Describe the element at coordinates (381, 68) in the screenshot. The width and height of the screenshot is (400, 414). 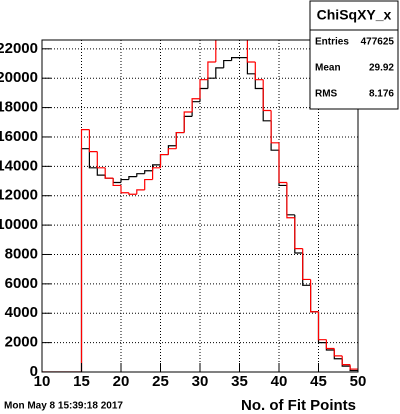
I see `stats-value: 29.92` at that location.